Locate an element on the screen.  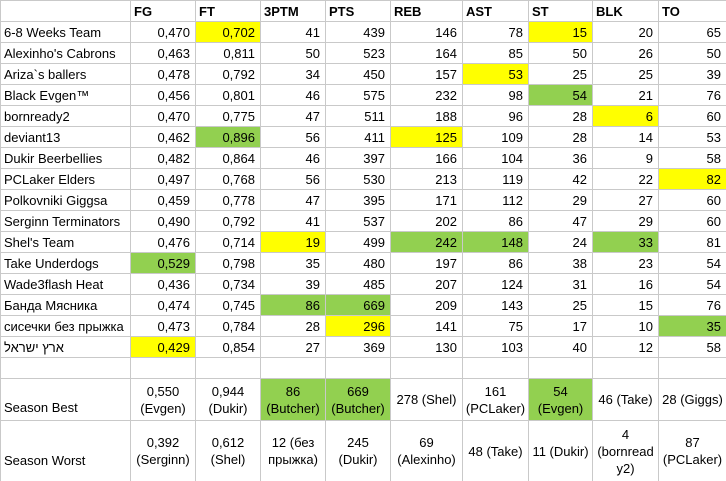
team-name-cell: Serginn Terminators is located at coordinates (65, 221).